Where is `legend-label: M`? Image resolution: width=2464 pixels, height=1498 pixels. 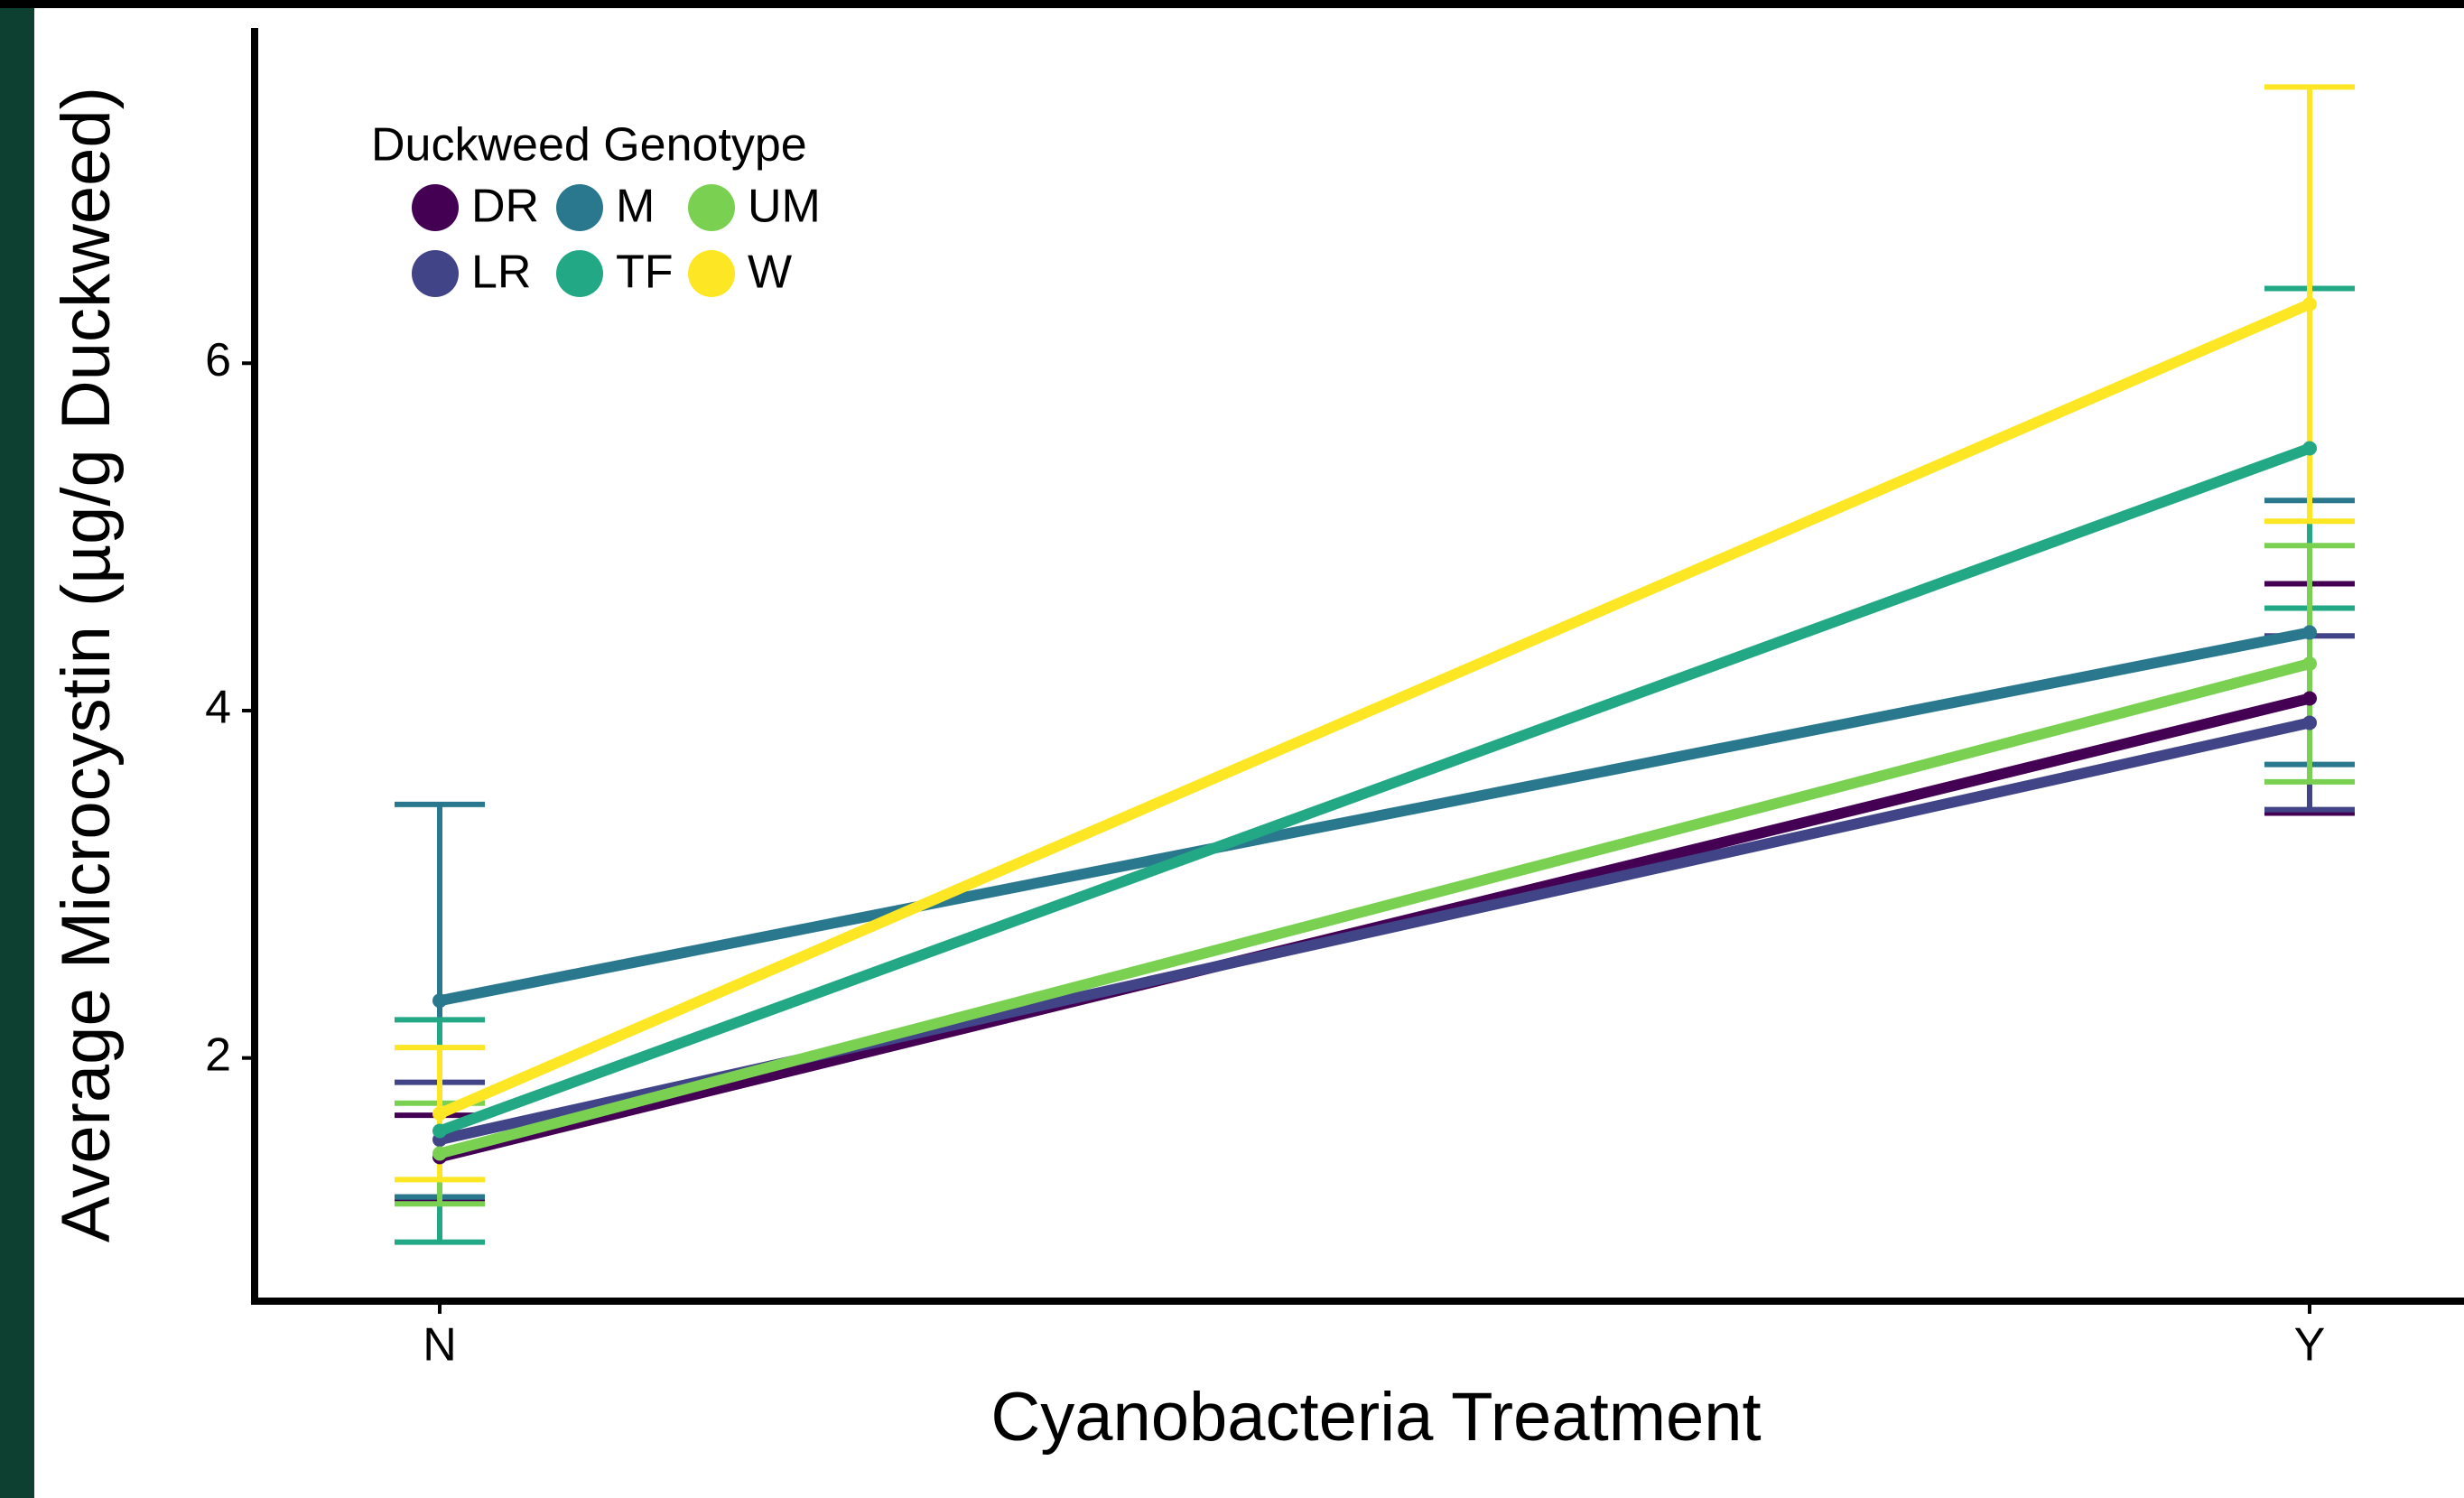
legend-label: M is located at coordinates (635, 207).